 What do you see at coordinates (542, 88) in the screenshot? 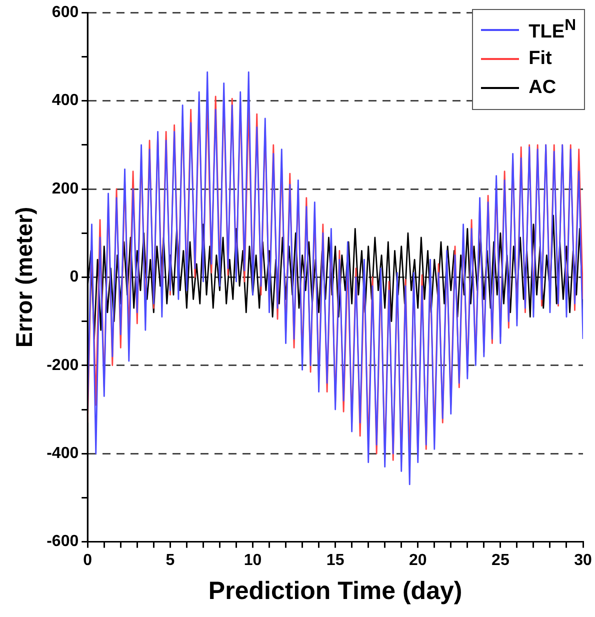
I see `legend-label: AC` at bounding box center [542, 88].